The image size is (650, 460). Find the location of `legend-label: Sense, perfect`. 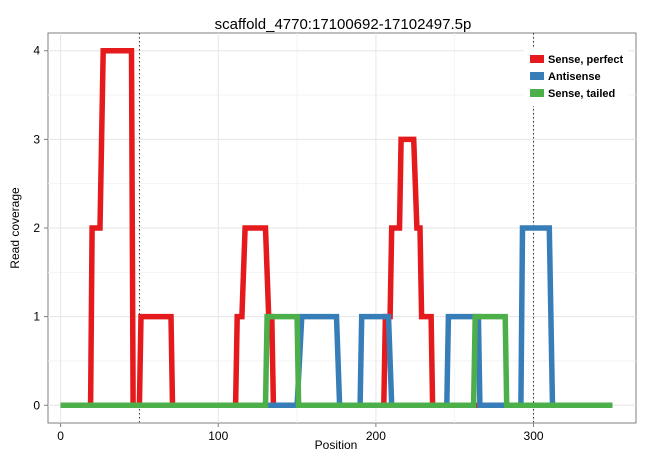

legend-label: Sense, perfect is located at coordinates (586, 60).